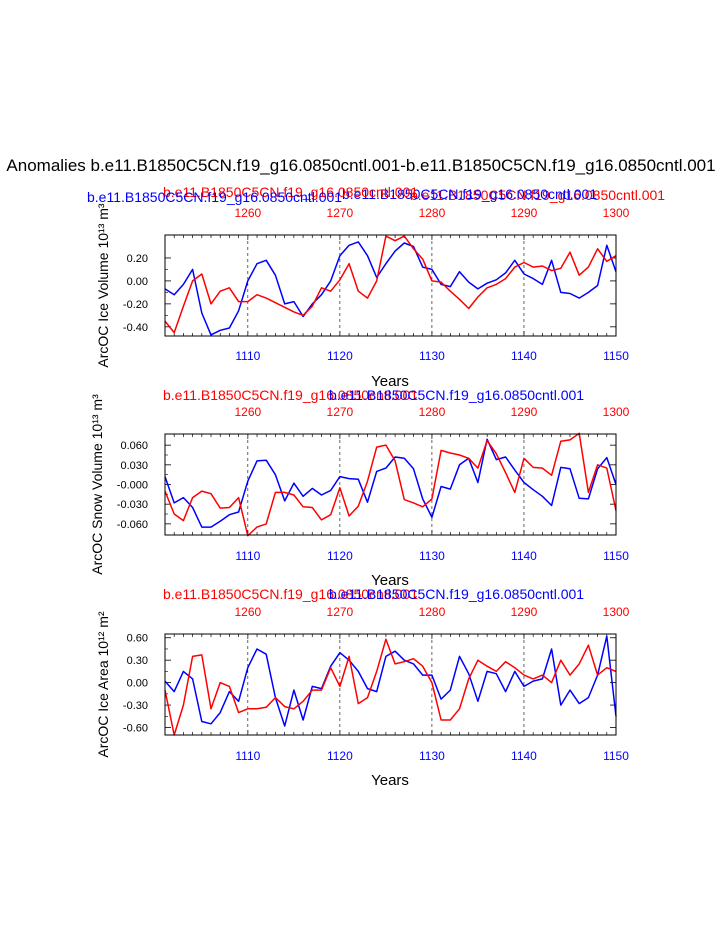 The width and height of the screenshot is (723, 935). Describe the element at coordinates (134, 446) in the screenshot. I see `y-tick-label: 0.060` at that location.